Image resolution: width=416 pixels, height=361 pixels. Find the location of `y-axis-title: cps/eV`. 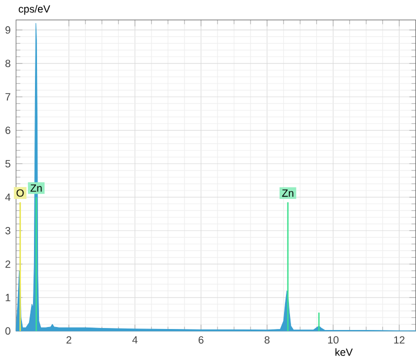

y-axis-title: cps/eV is located at coordinates (34, 10).